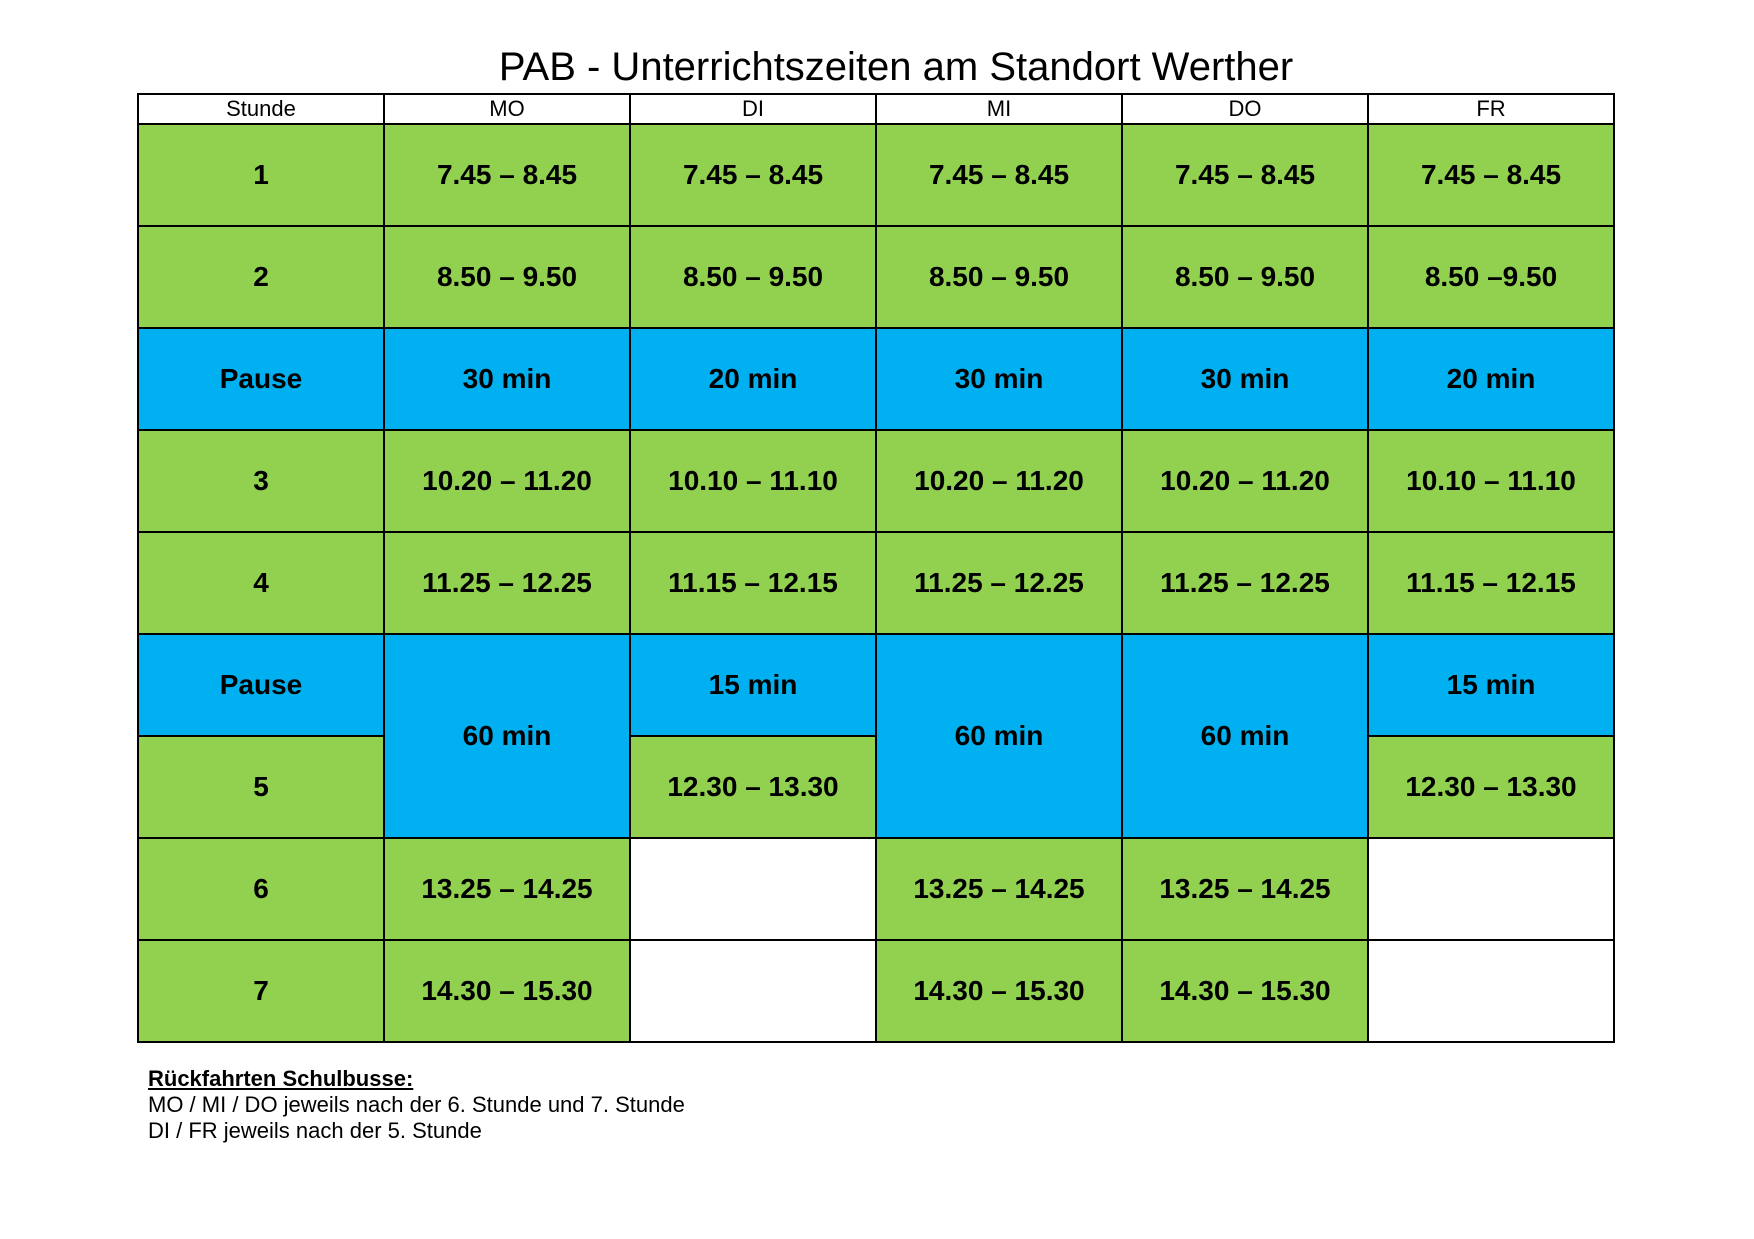 Image resolution: width=1754 pixels, height=1239 pixels. I want to click on table-row: 5 12.30 – 13.30 12.30 – 13.30, so click(876, 787).